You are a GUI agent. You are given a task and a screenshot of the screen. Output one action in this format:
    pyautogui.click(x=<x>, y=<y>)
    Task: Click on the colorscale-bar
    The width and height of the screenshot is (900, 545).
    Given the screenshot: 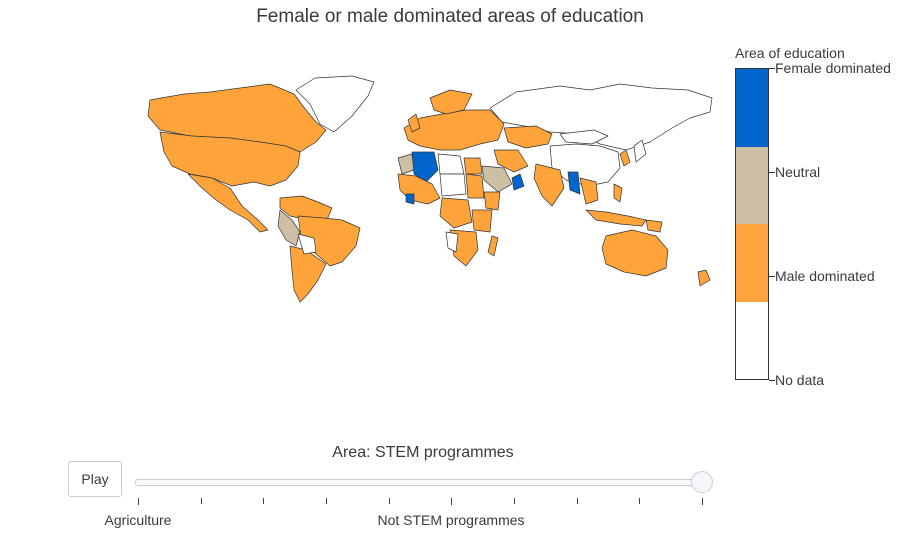 What is the action you would take?
    pyautogui.click(x=752, y=224)
    